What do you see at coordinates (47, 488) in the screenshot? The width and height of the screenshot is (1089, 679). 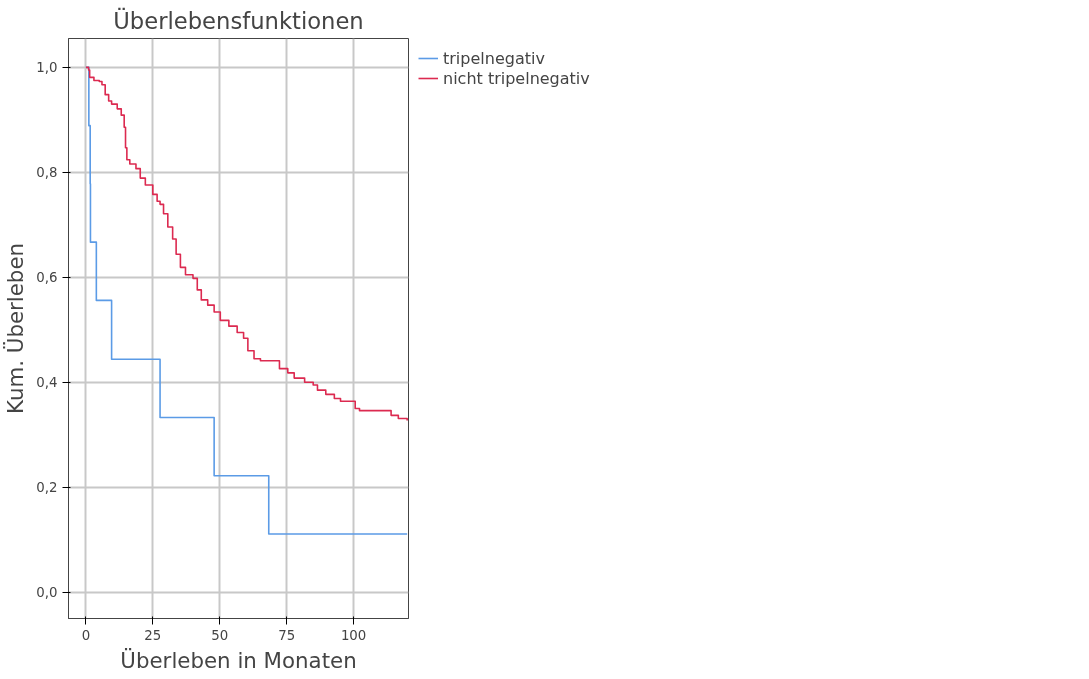 I see `y-tick-label: 0,2` at bounding box center [47, 488].